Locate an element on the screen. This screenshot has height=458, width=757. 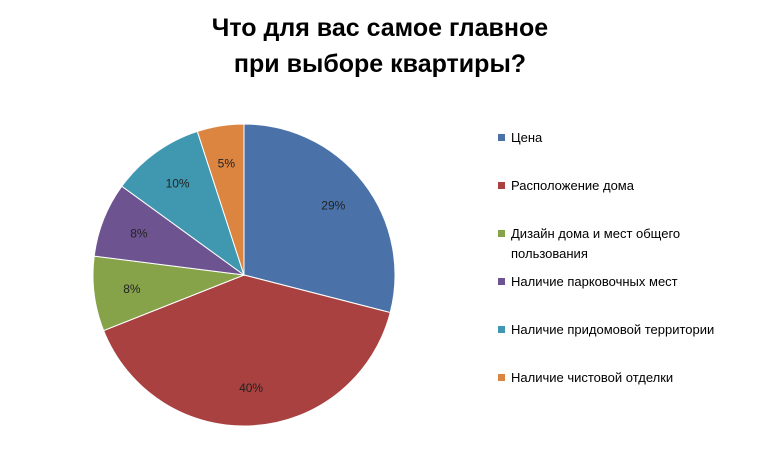
legend-item-4: Наличие парковочных мест is located at coordinates (625, 282).